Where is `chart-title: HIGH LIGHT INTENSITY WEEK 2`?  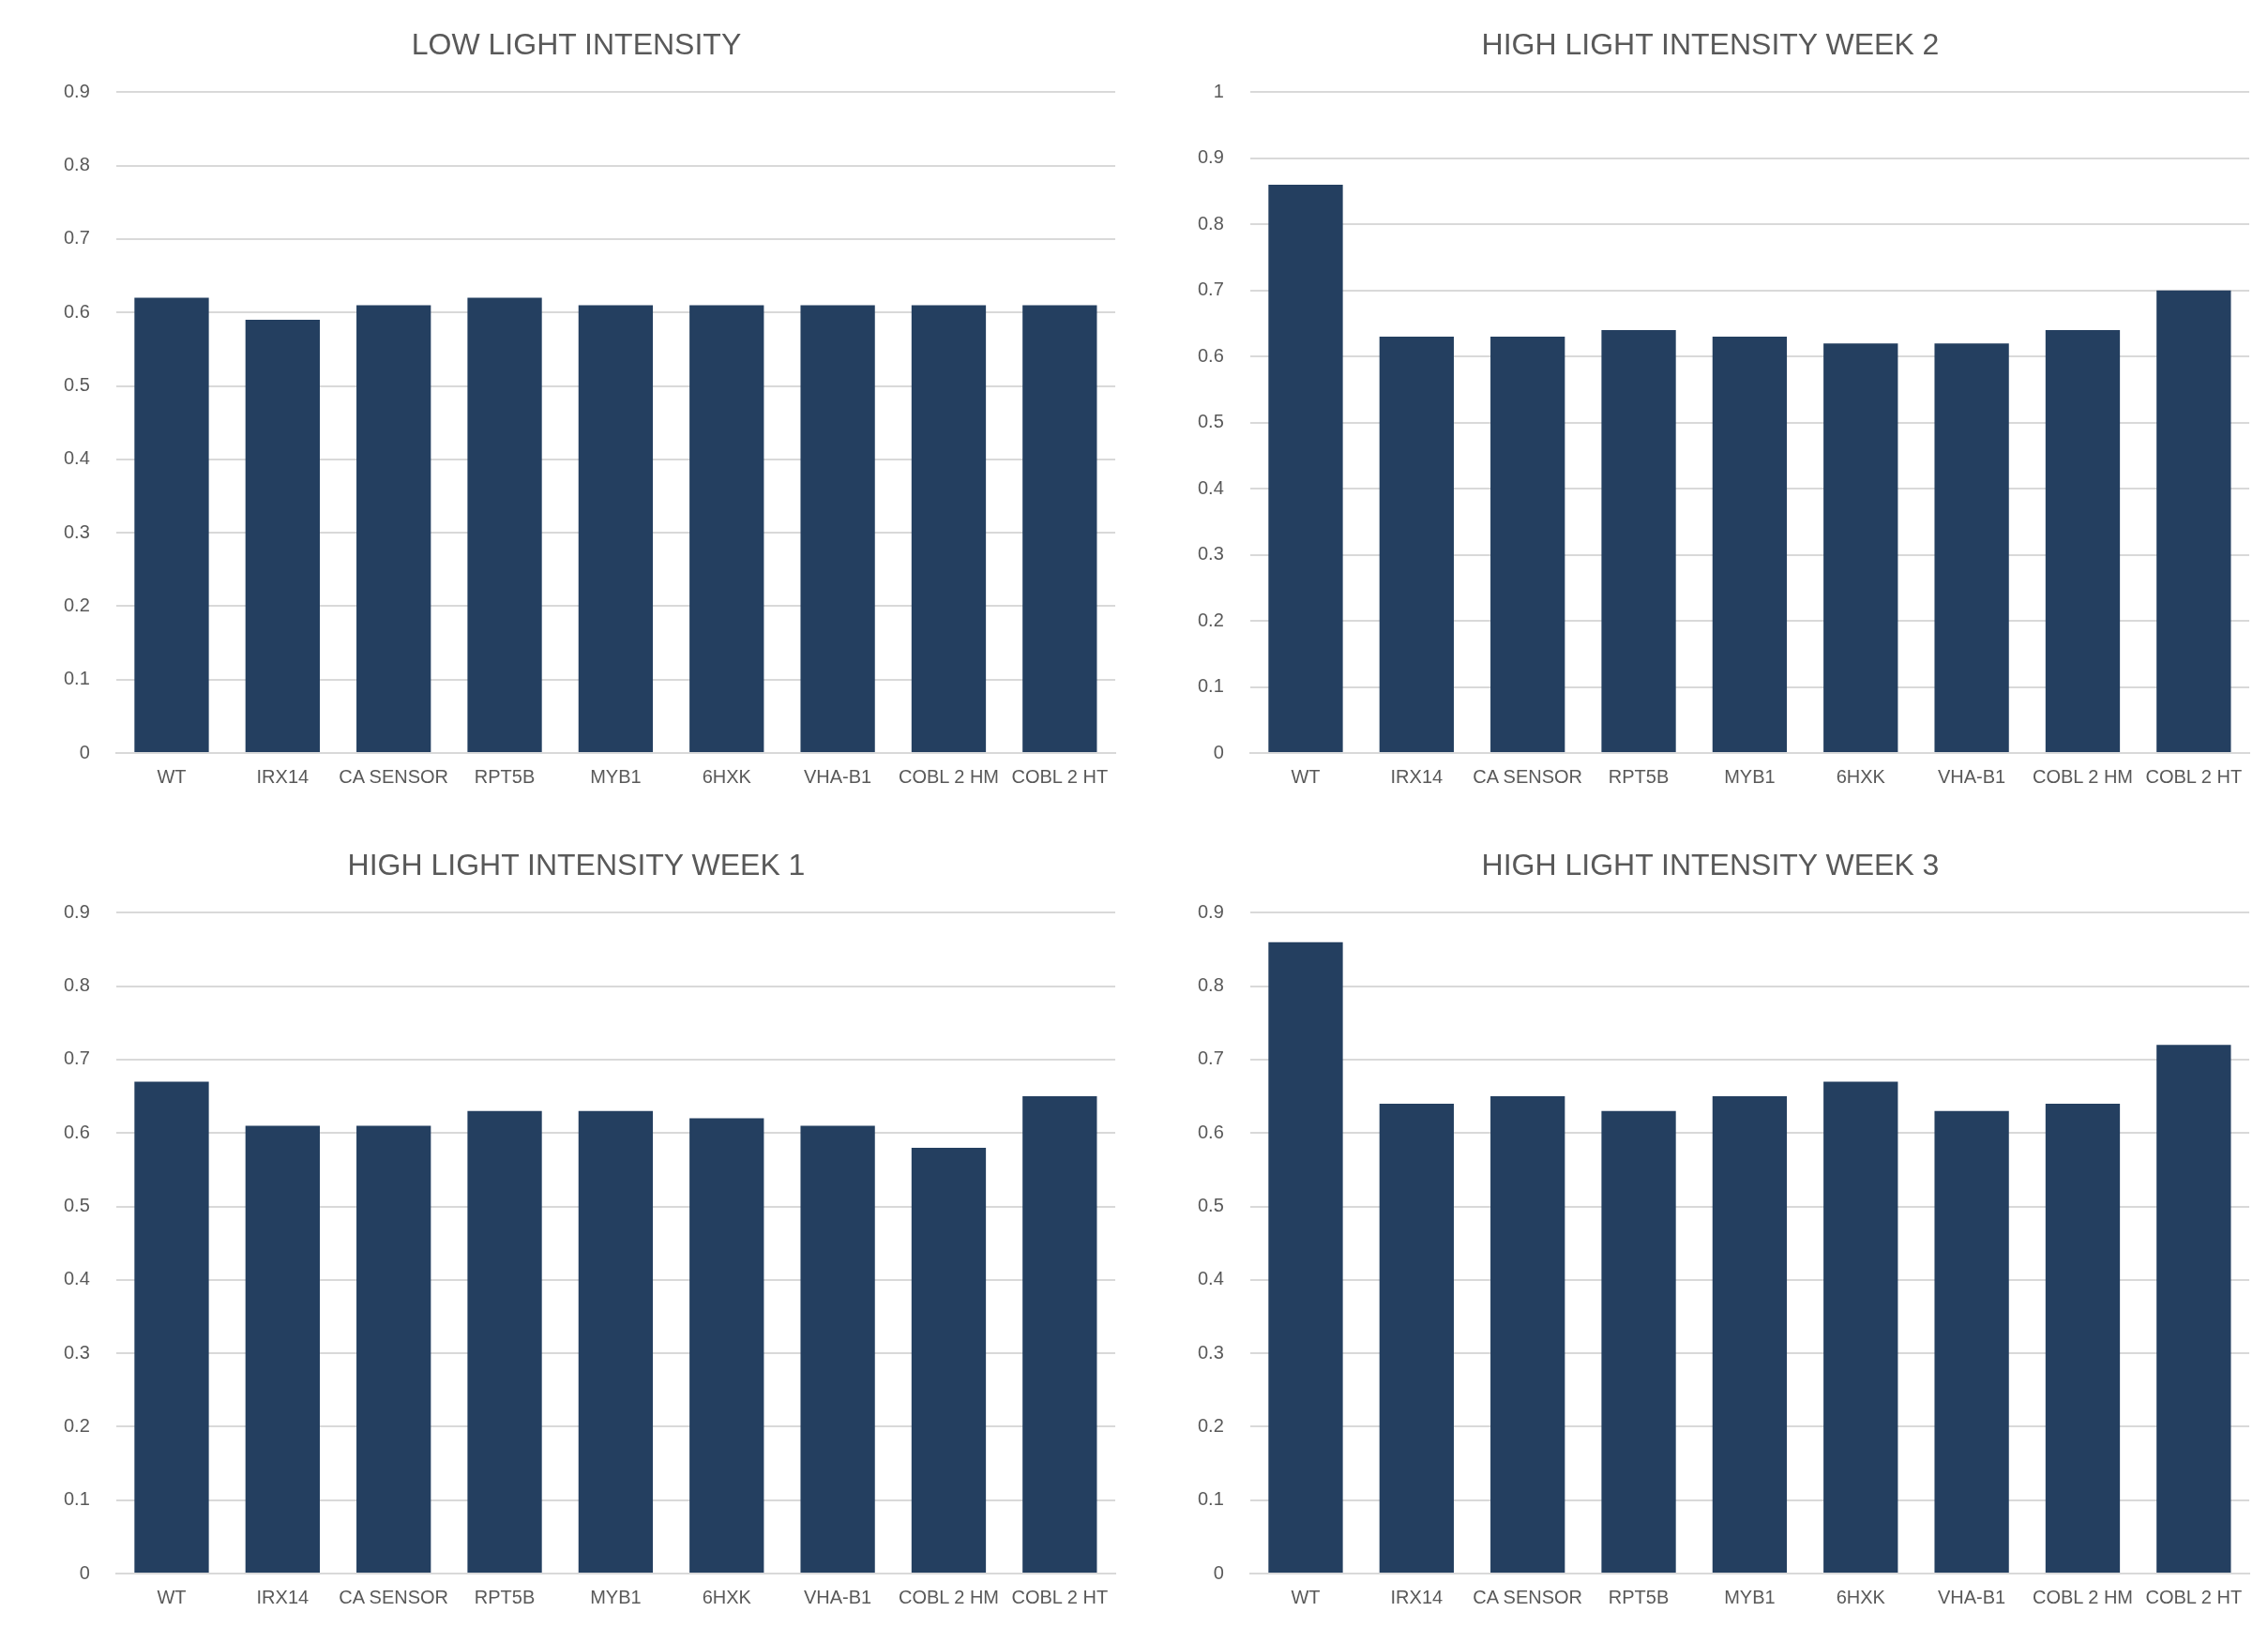
chart-title: HIGH LIGHT INTENSITY WEEK 2 is located at coordinates (1710, 44).